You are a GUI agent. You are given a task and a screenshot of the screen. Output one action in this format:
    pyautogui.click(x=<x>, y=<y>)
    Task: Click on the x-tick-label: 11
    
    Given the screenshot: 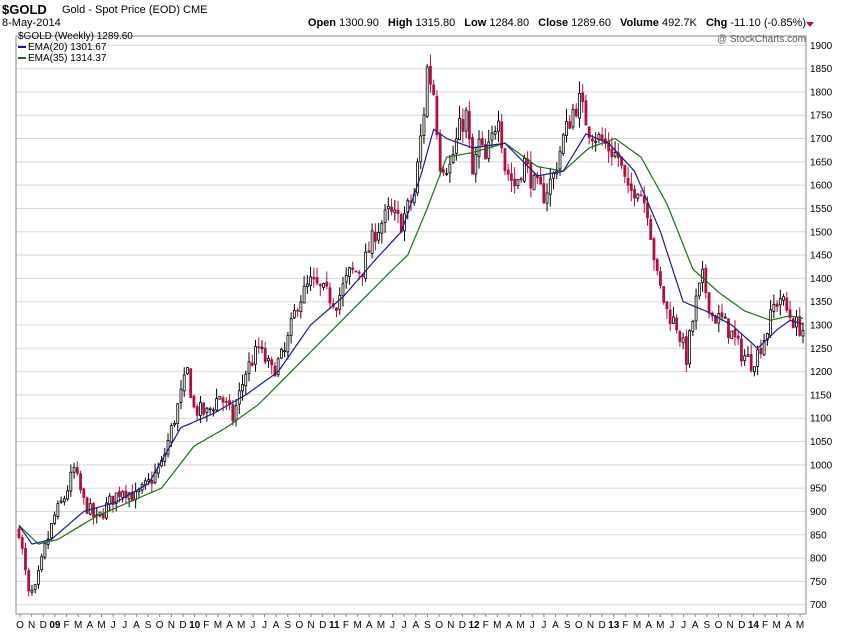 What is the action you would take?
    pyautogui.click(x=334, y=625)
    